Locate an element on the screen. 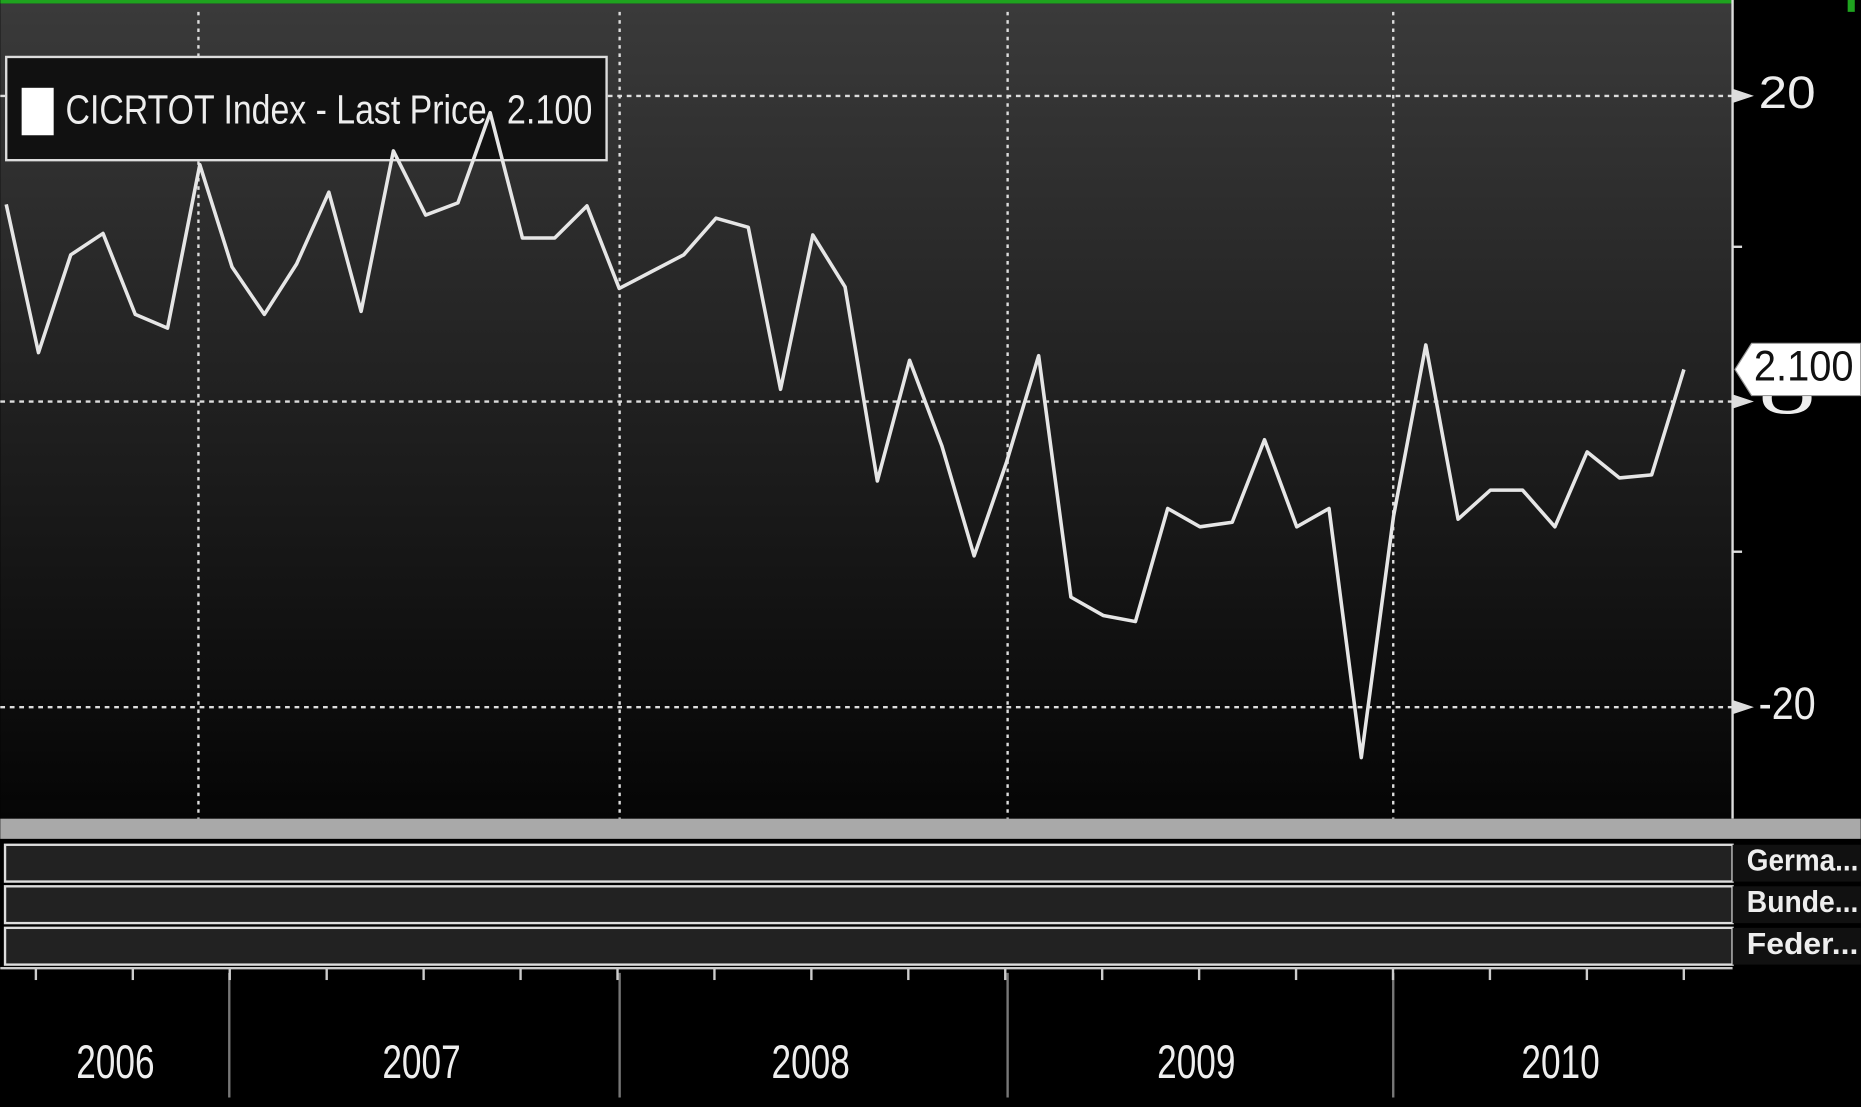  time-axis is located at coordinates (866, 1036).